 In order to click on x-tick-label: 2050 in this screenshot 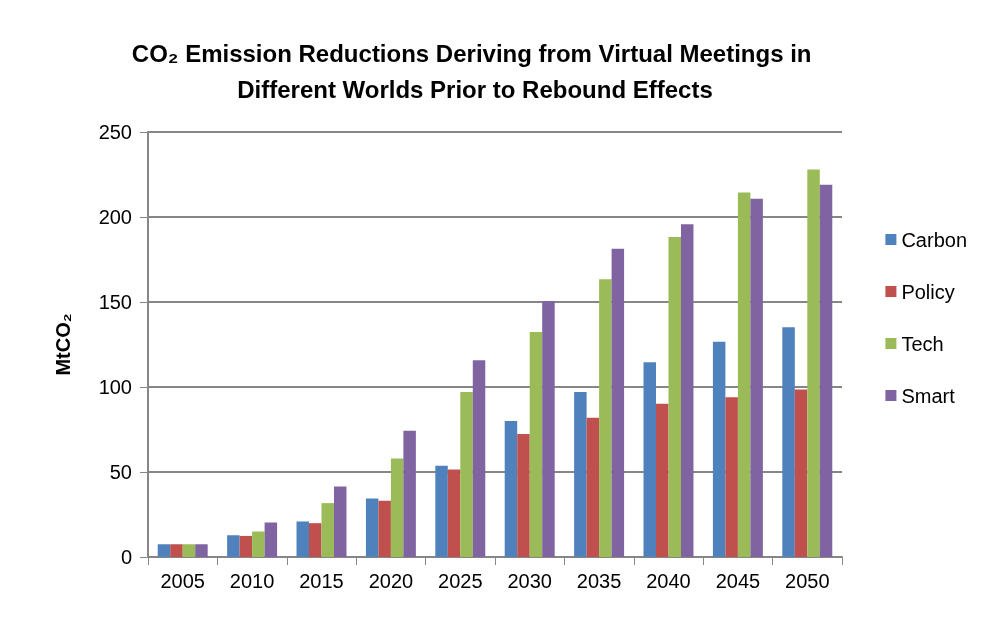, I will do `click(807, 581)`.